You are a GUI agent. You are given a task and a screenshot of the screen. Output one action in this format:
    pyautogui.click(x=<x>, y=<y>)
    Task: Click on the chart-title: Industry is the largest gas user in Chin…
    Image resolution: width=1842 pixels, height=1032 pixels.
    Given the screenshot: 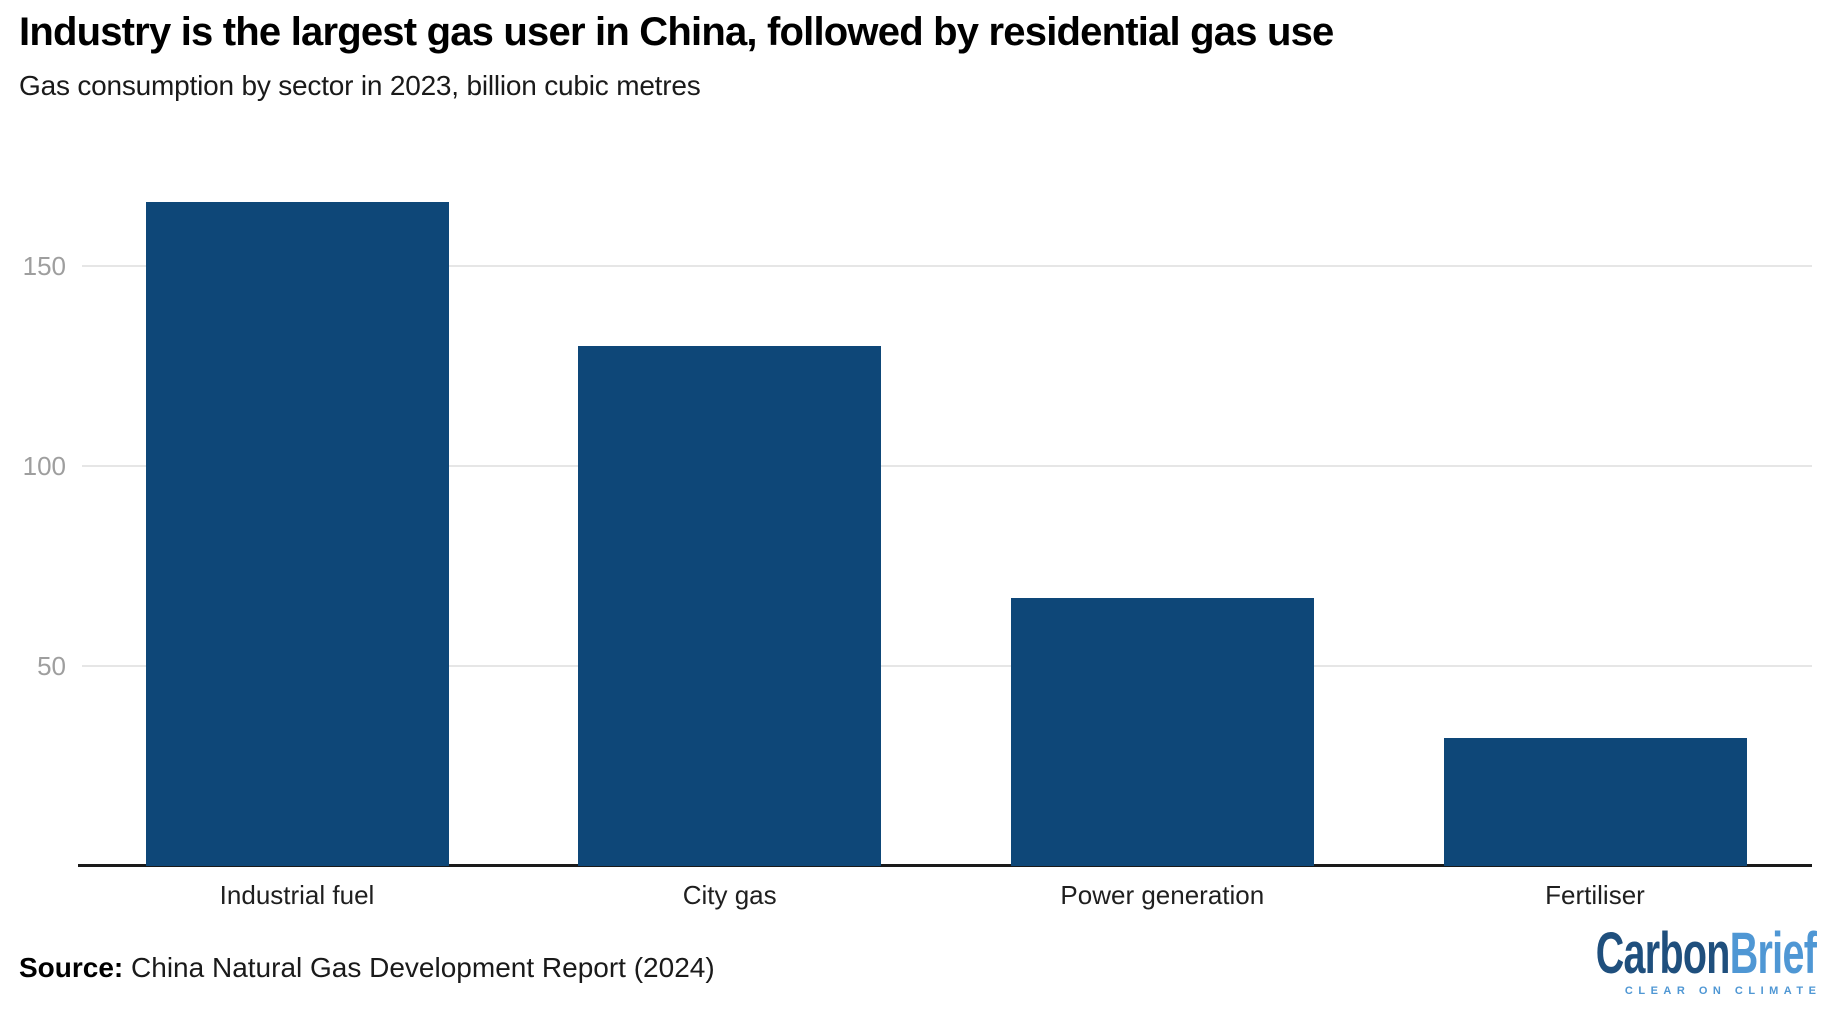 What is the action you would take?
    pyautogui.click(x=676, y=32)
    